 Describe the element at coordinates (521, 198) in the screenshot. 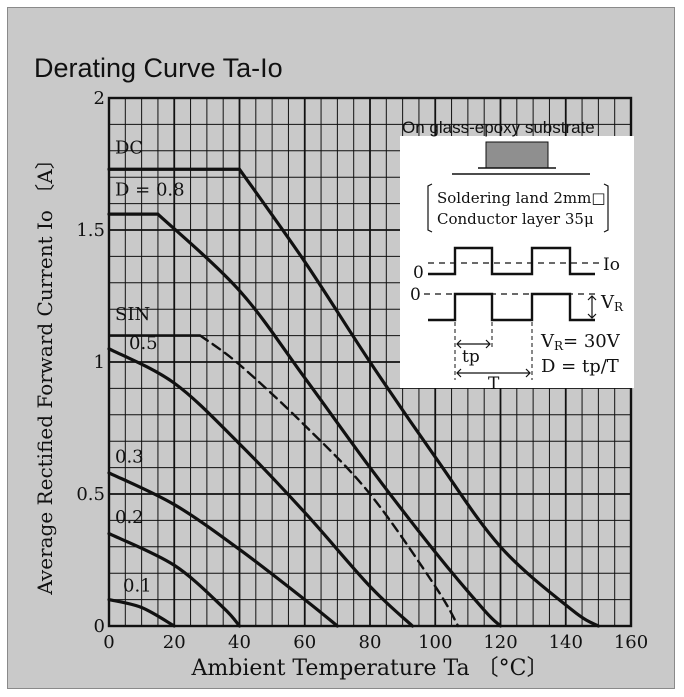

I see `soldering-land-text: Soldering land 2mm□` at that location.